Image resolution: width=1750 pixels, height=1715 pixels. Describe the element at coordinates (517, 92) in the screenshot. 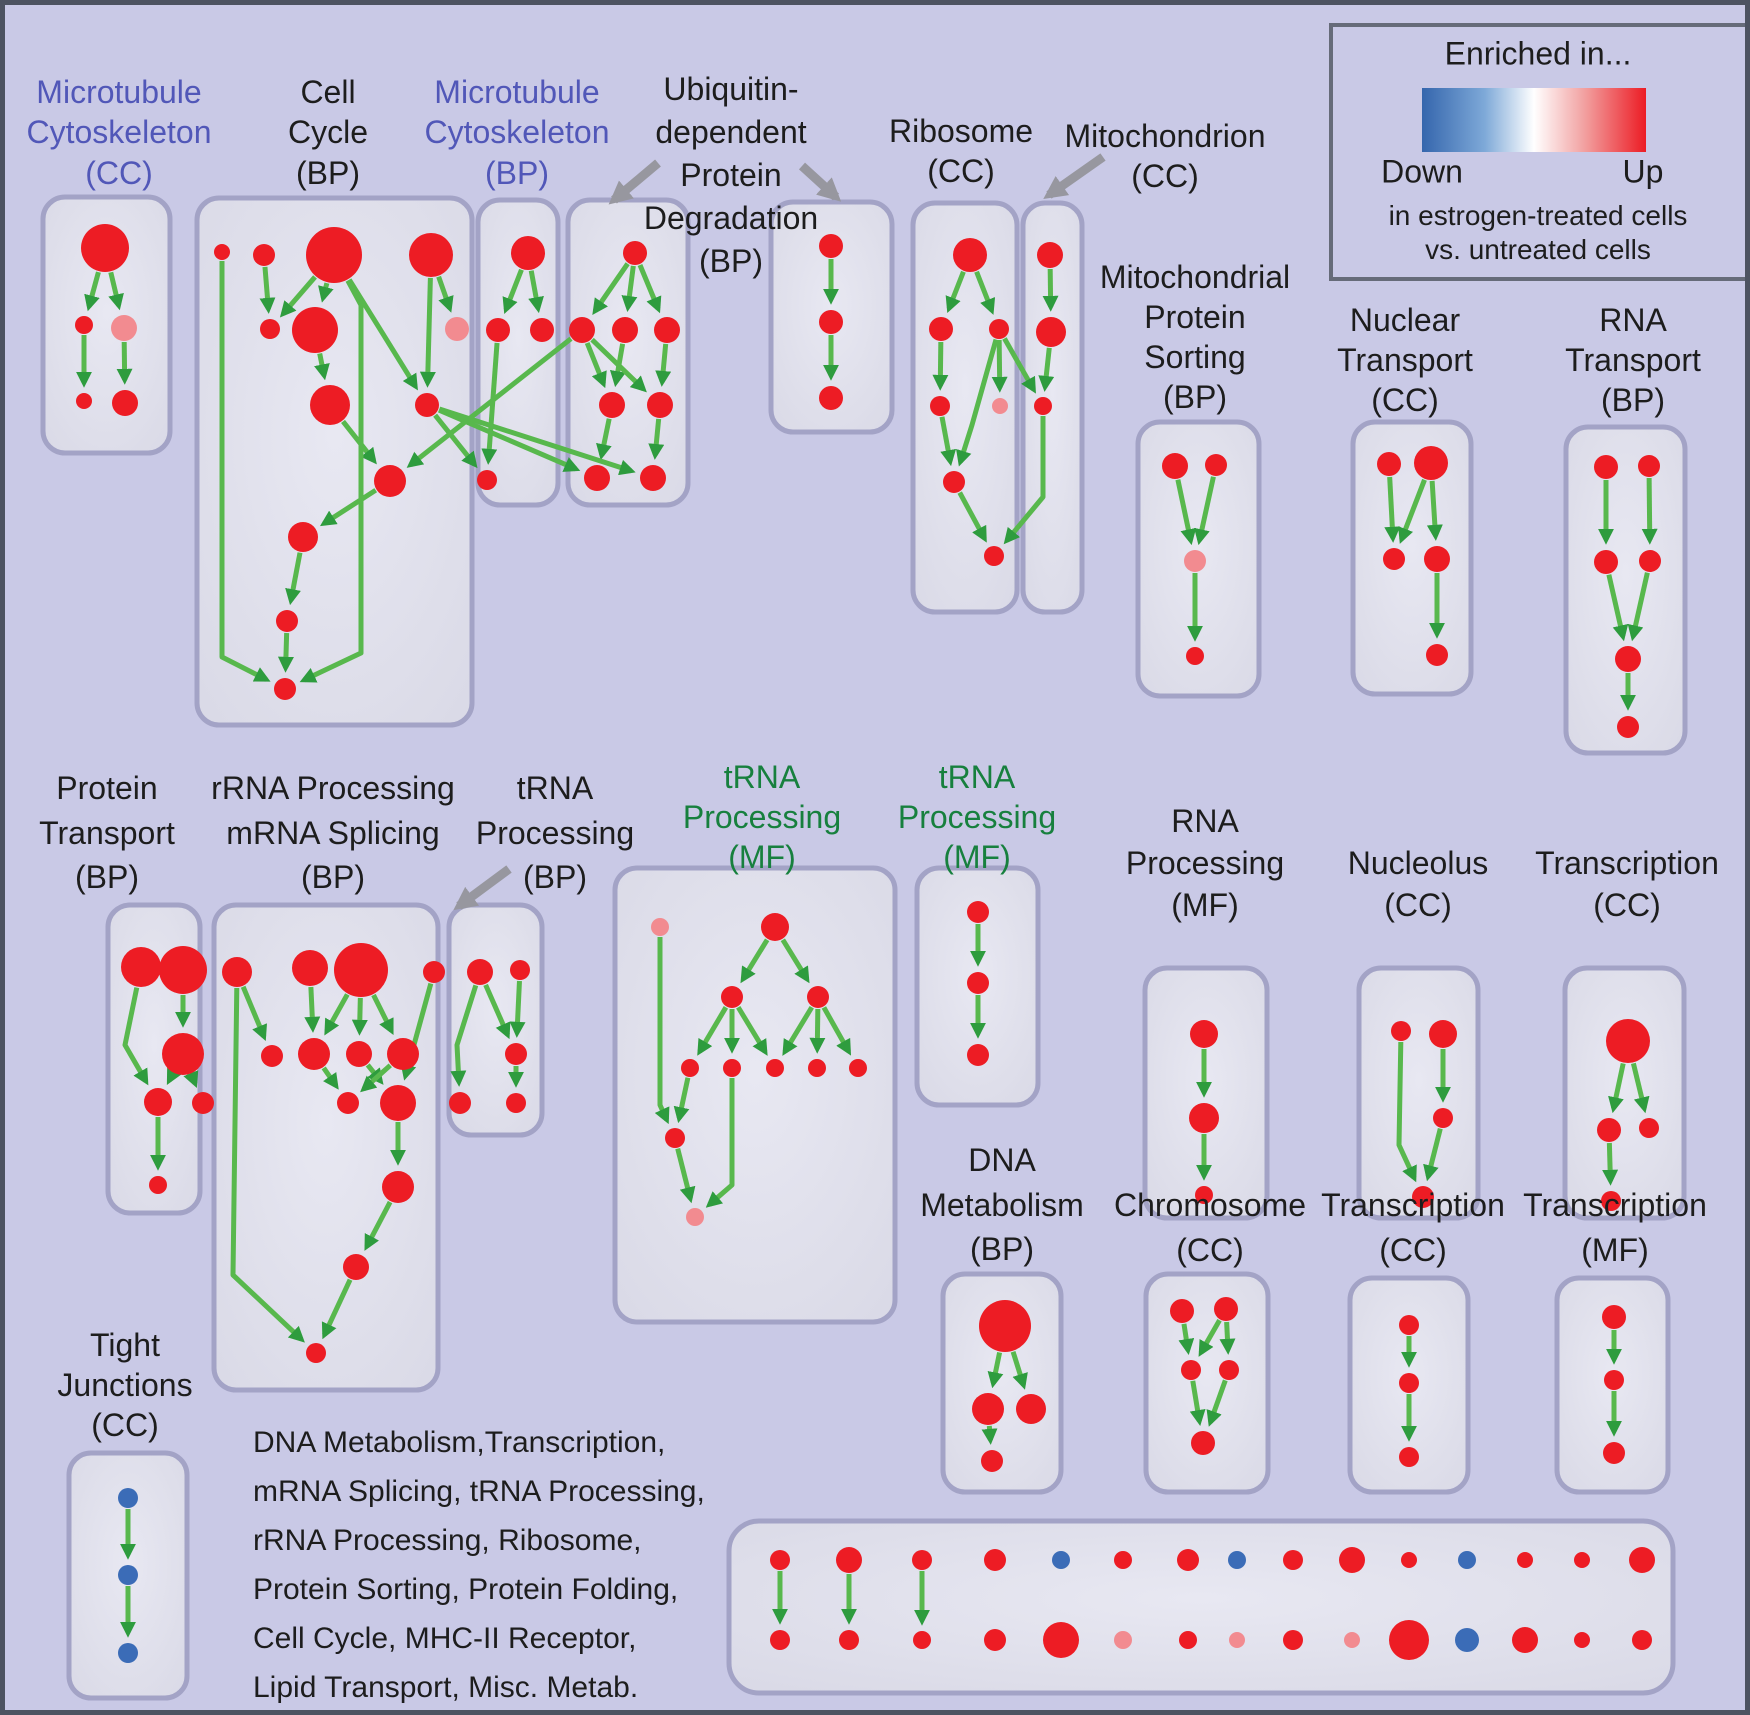

I see `cluster-label-mt-cytoskeleton-bp-line0: Microtubule` at that location.